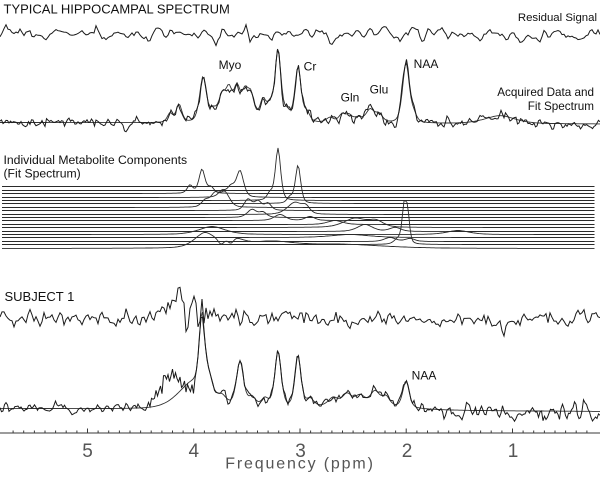 This screenshot has width=600, height=478. I want to click on svg-text: Acquired Data and, so click(545, 92).